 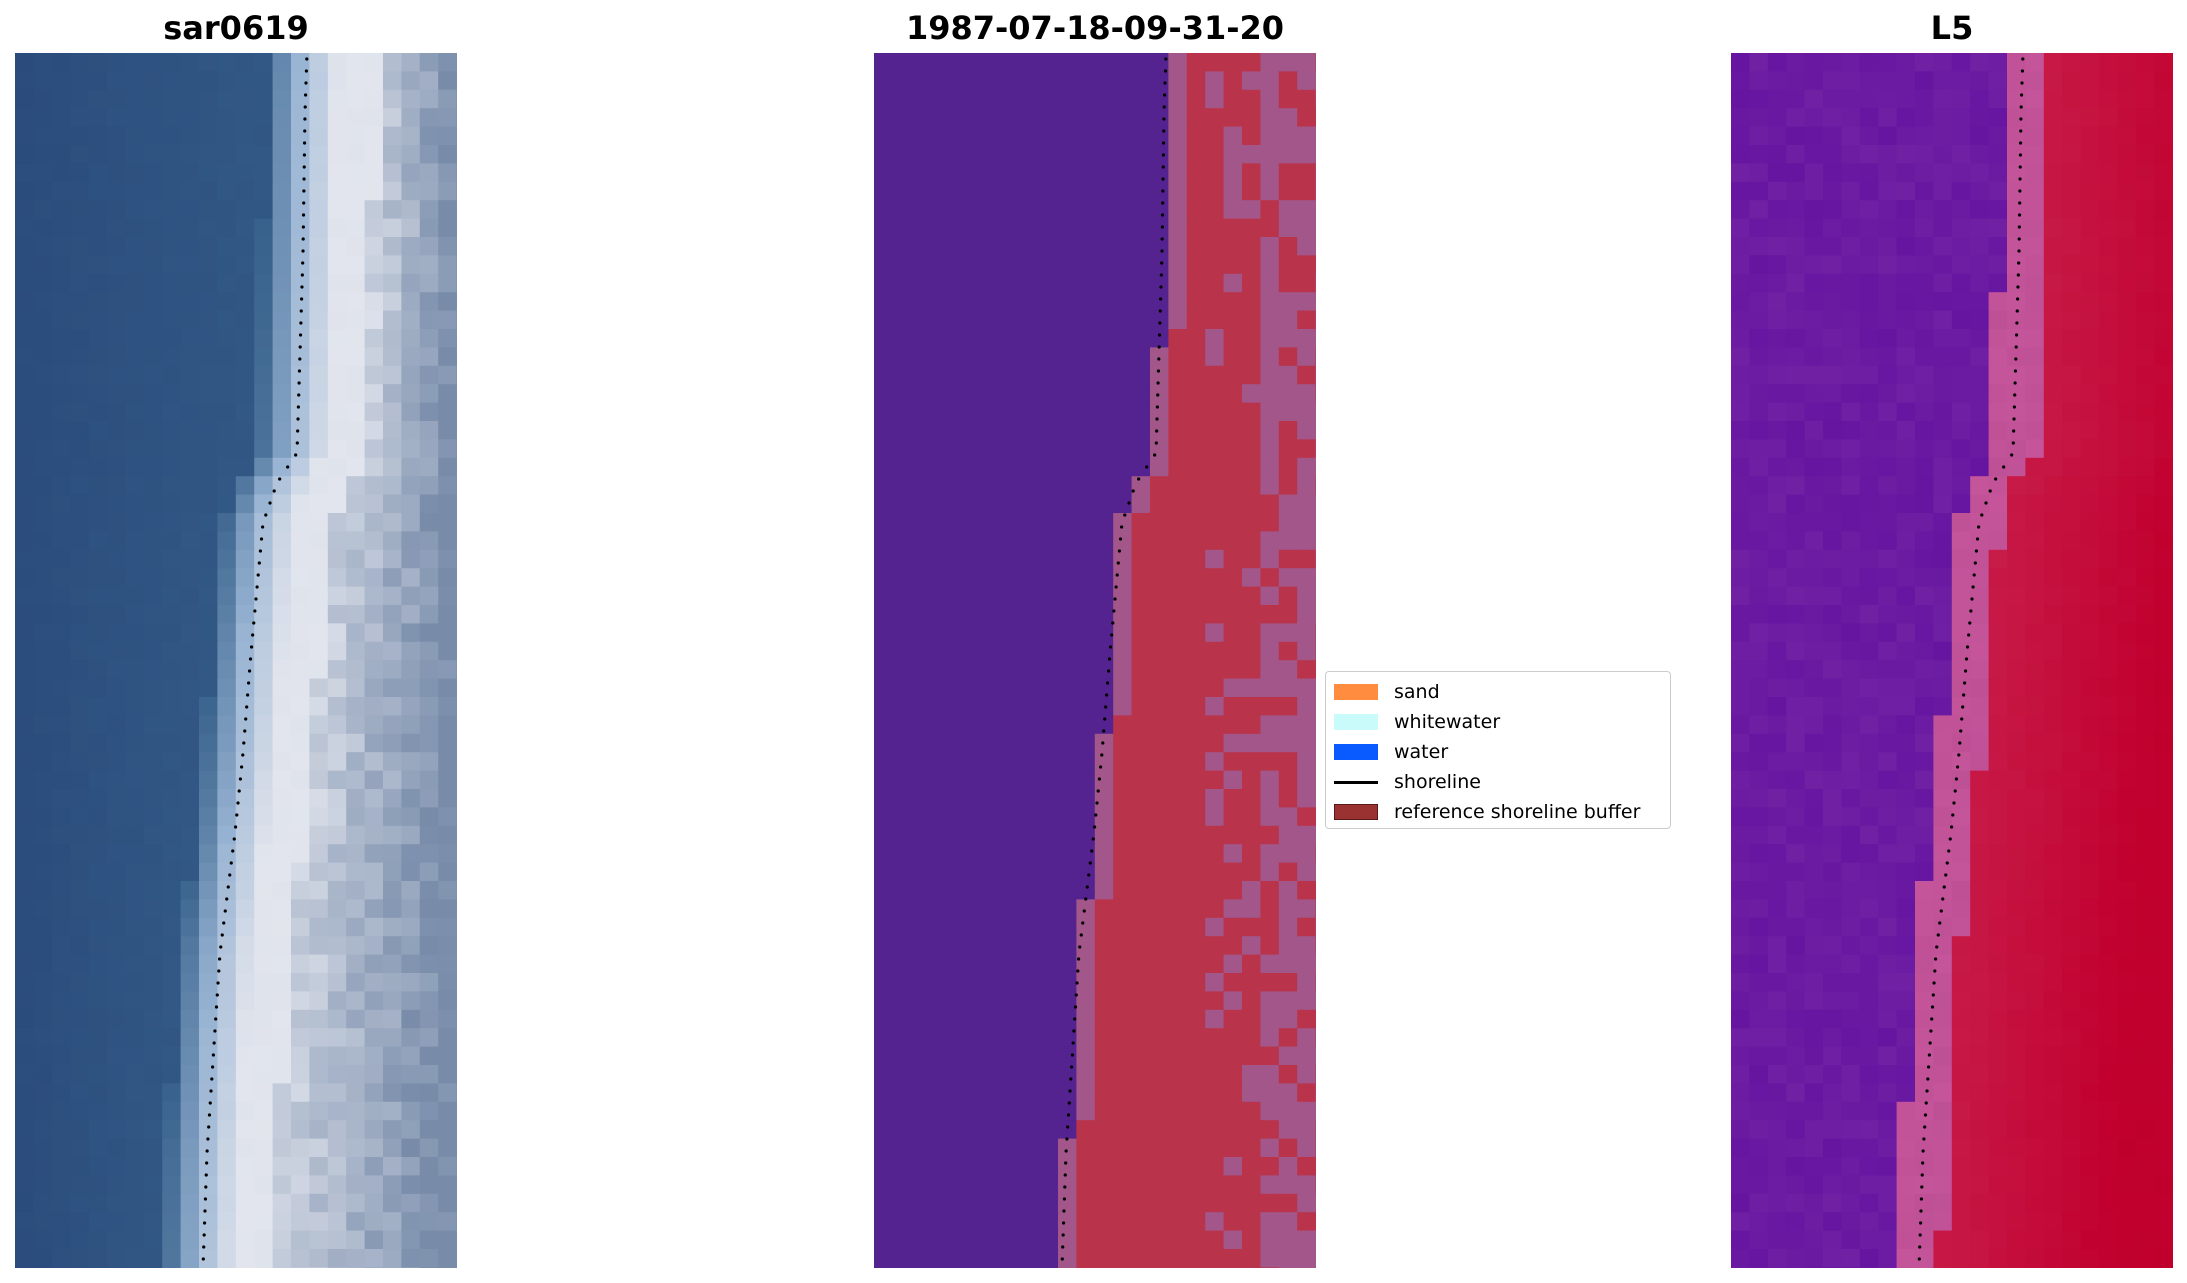 I want to click on legend-swatch-water, so click(x=1356, y=752).